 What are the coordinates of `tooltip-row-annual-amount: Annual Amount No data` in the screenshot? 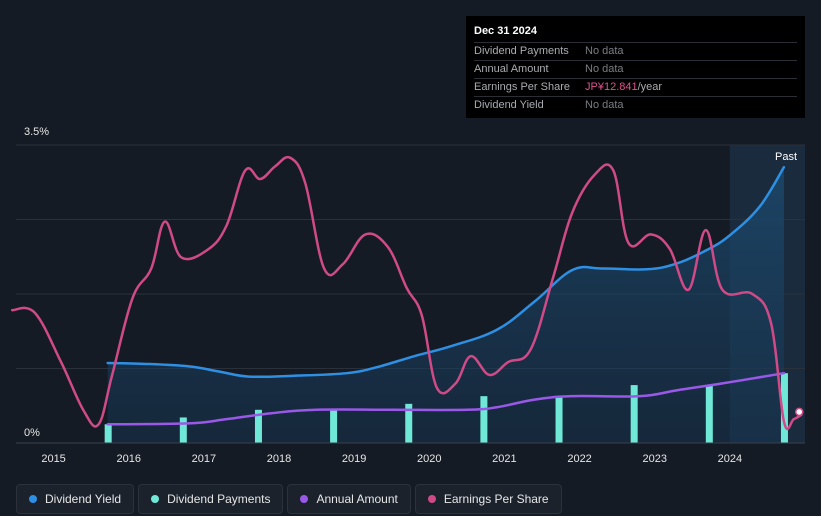 It's located at (635, 69).